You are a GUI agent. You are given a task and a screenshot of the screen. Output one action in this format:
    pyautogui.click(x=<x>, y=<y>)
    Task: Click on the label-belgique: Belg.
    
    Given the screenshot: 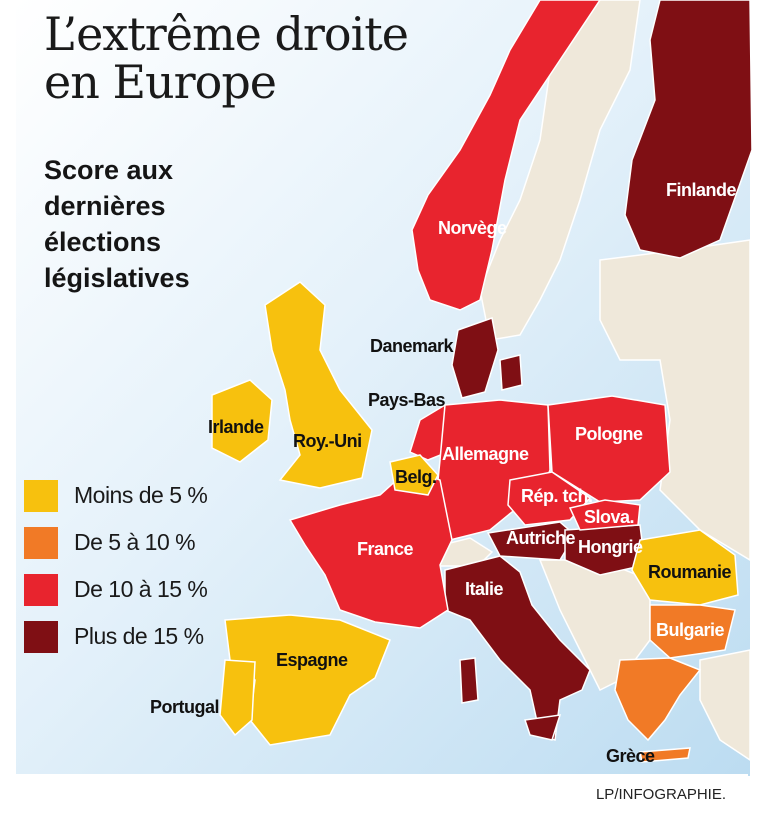 What is the action you would take?
    pyautogui.click(x=416, y=477)
    